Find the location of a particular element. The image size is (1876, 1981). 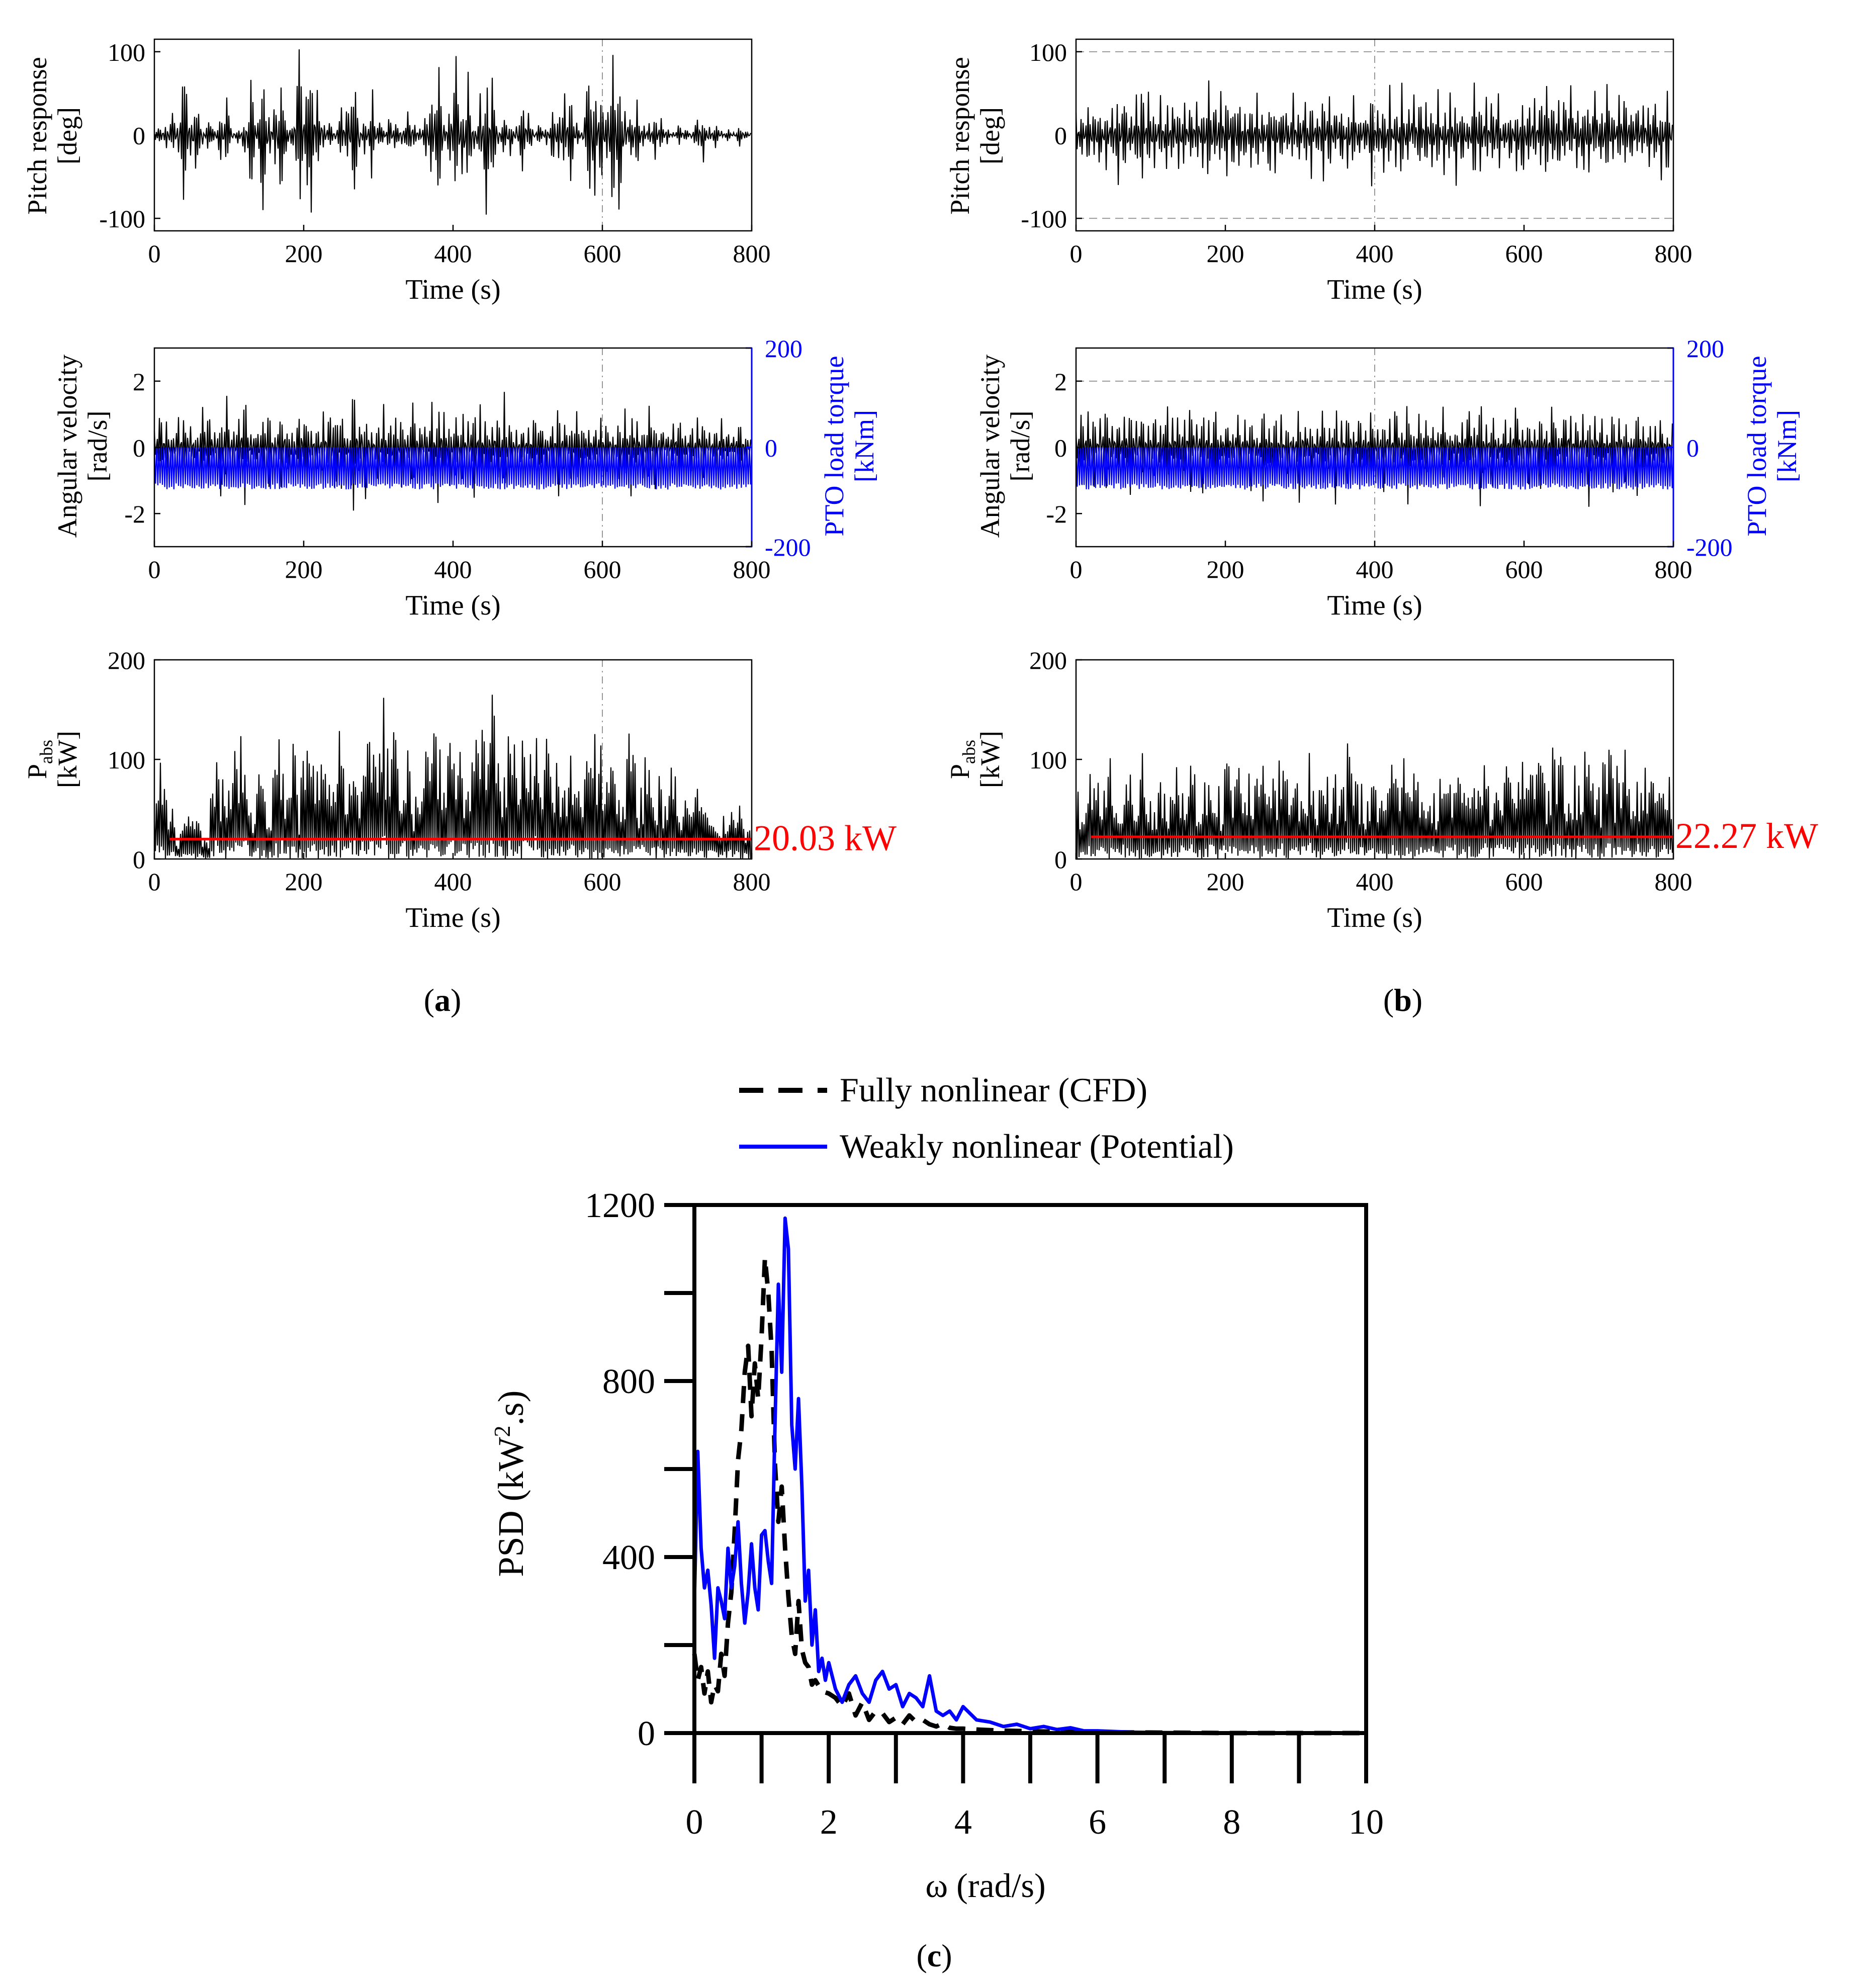

a3-ylabel: Pabs [kW] is located at coordinates (52, 759).